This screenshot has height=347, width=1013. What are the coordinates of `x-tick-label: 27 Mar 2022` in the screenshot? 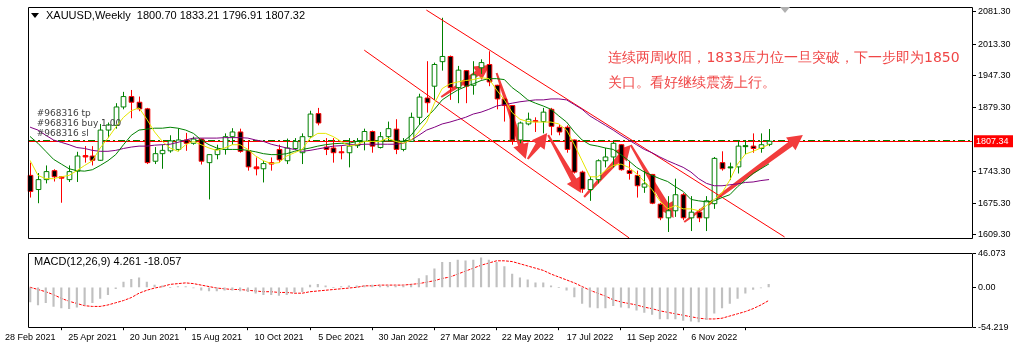 It's located at (465, 337).